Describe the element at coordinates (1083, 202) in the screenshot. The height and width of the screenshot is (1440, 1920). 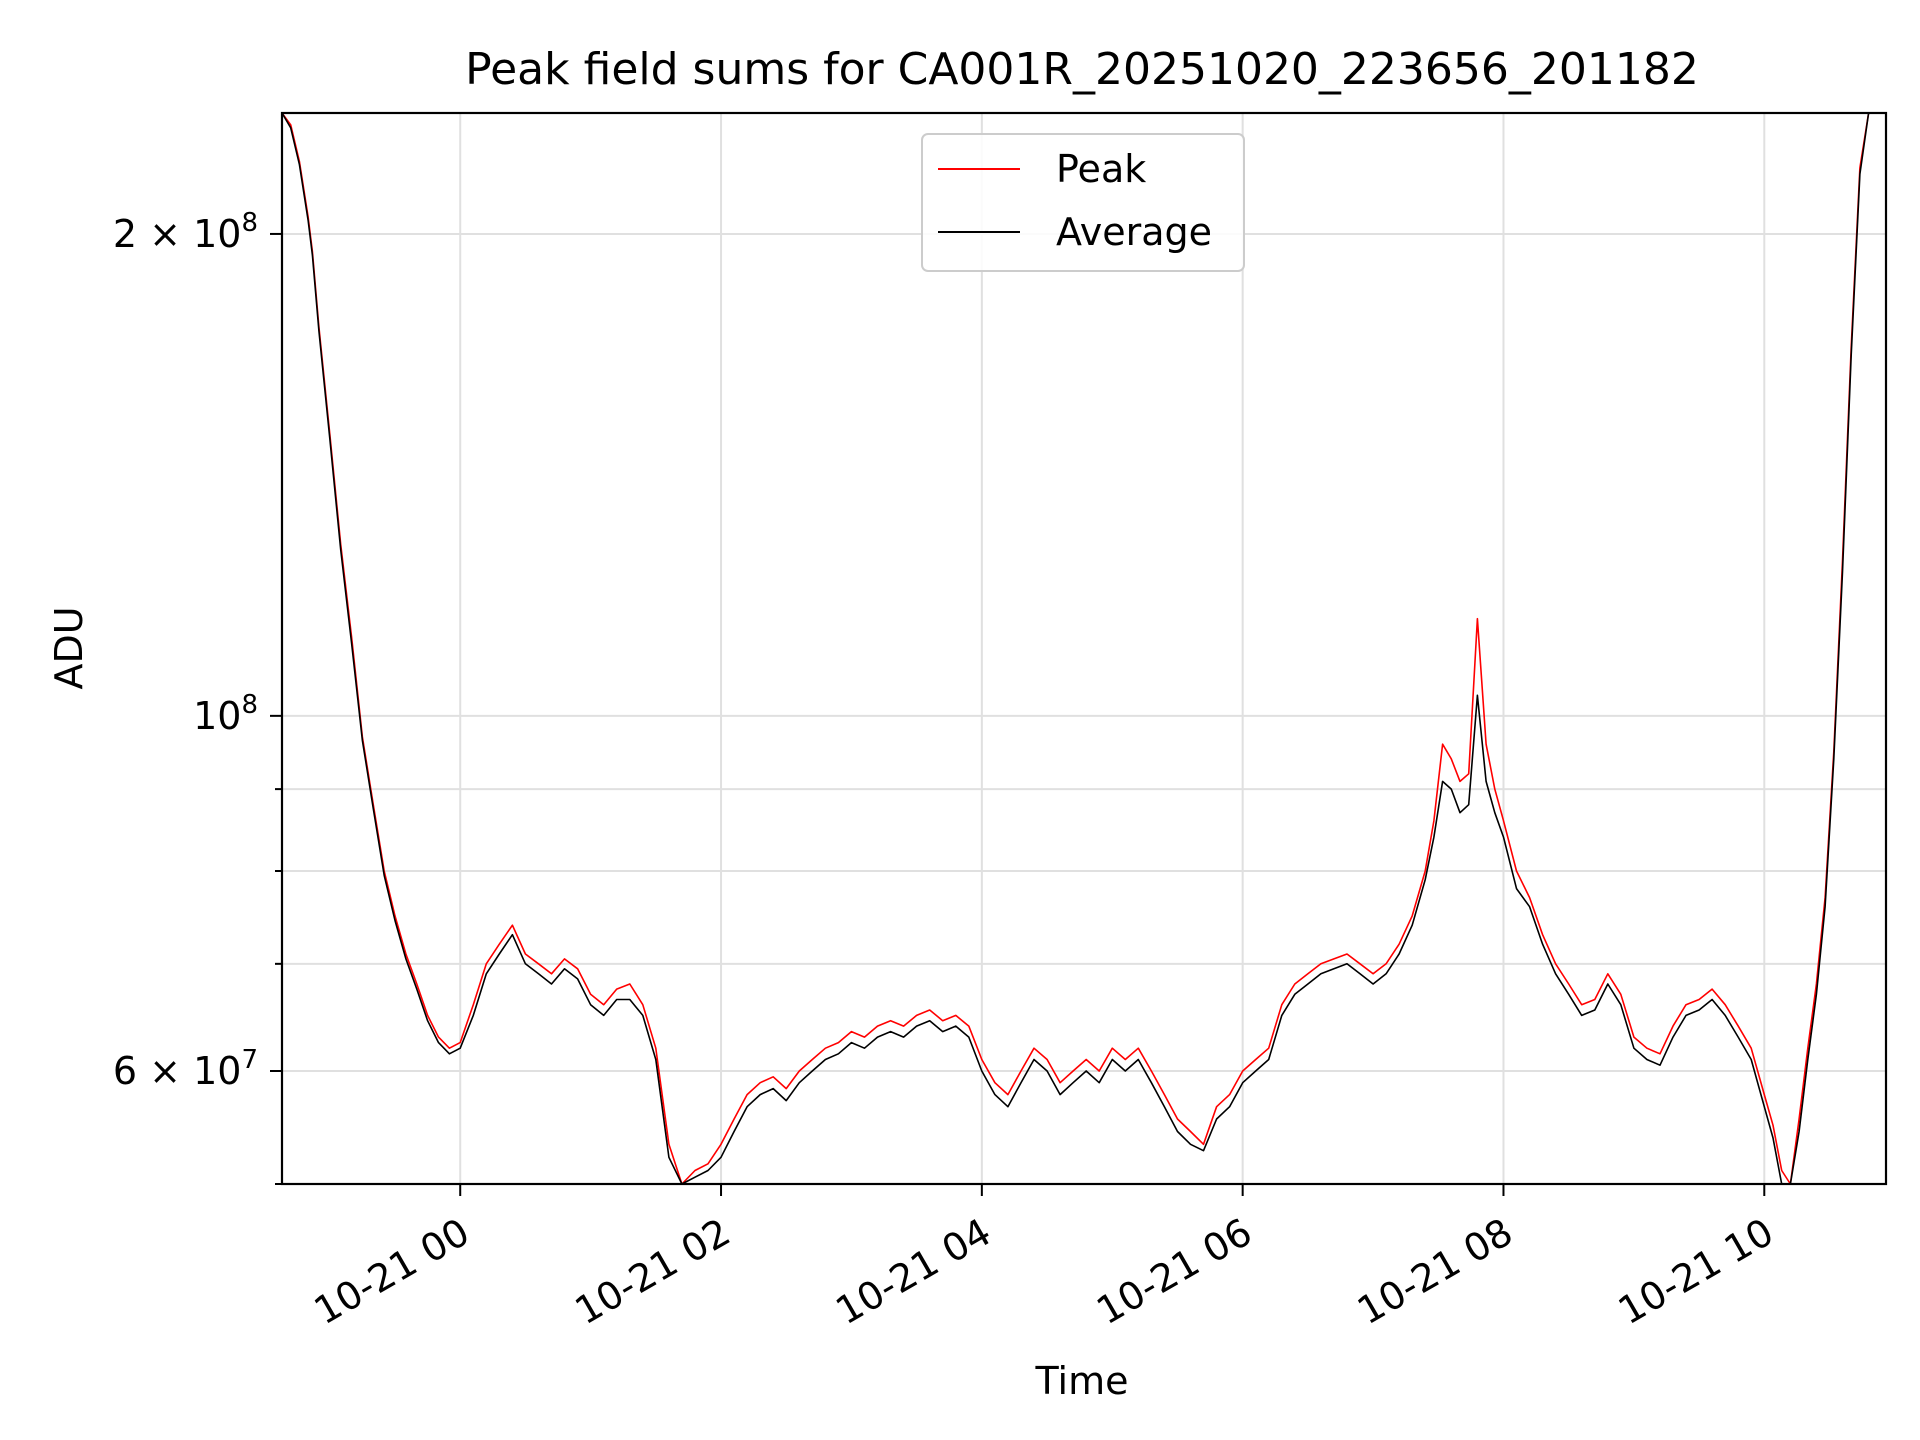
I see `legend: Peak Average` at that location.